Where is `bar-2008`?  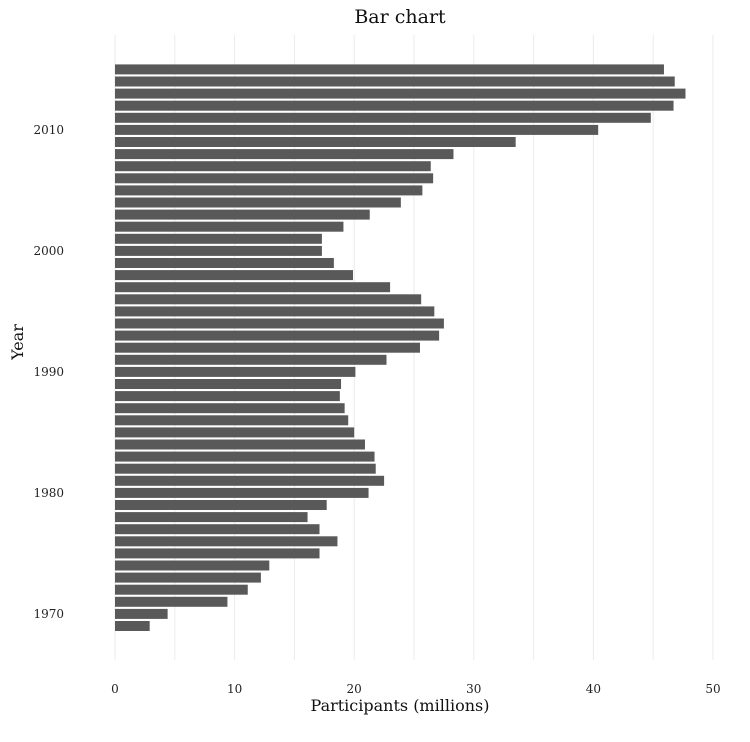 bar-2008 is located at coordinates (284, 154).